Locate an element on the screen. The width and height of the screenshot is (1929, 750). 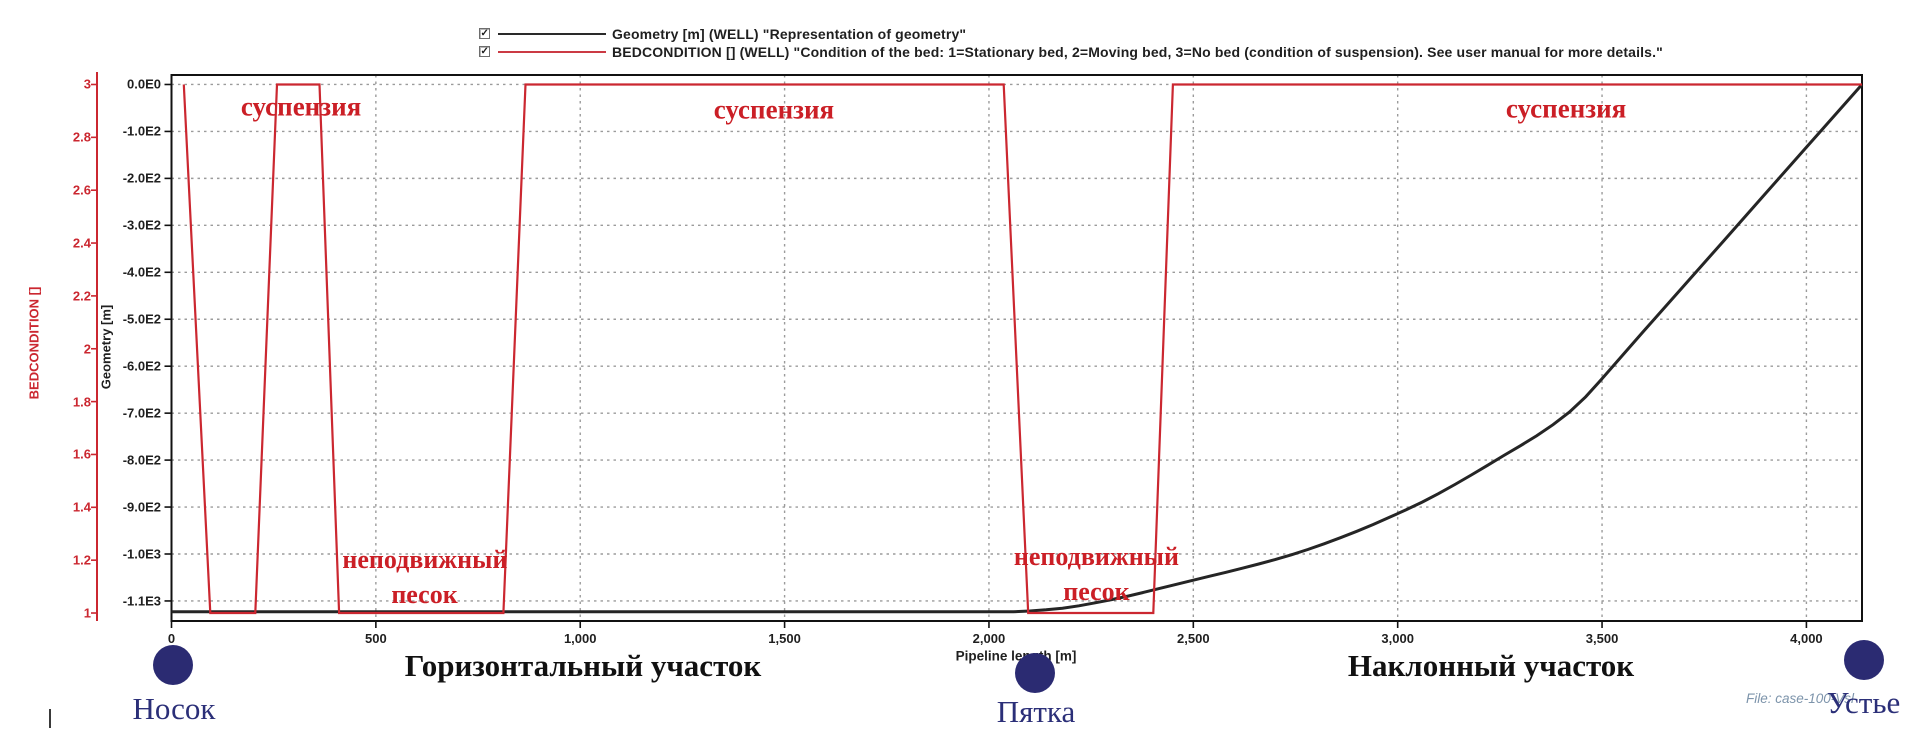
geometry-tick-label: -9.0E2 is located at coordinates (141, 507).